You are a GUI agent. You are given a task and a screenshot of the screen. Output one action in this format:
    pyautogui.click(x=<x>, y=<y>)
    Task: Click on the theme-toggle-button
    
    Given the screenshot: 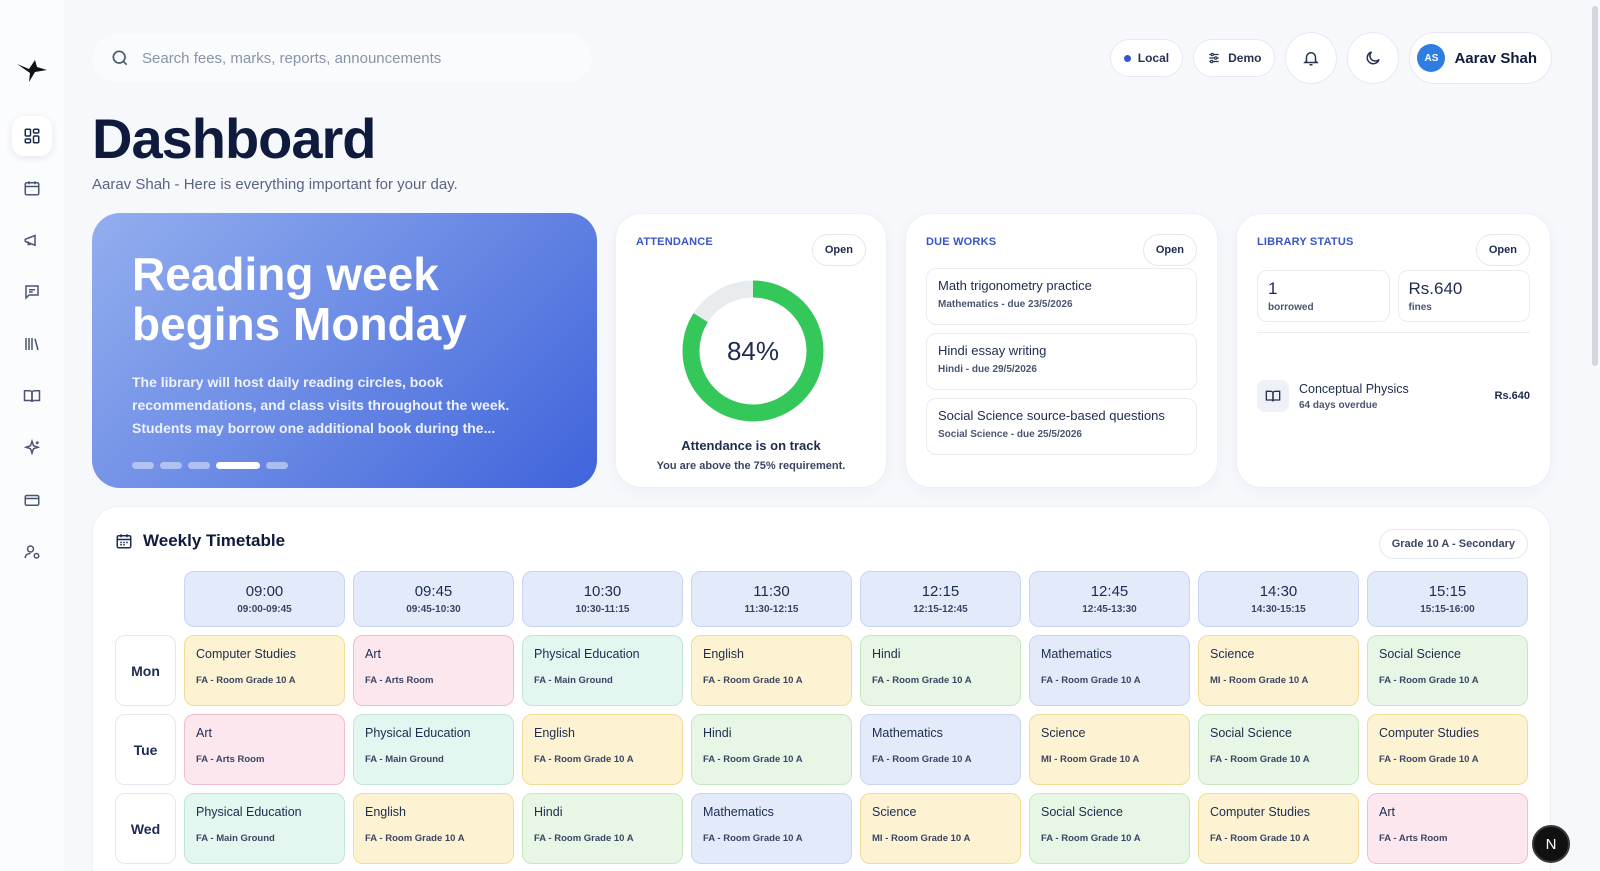 What is the action you would take?
    pyautogui.click(x=1373, y=58)
    